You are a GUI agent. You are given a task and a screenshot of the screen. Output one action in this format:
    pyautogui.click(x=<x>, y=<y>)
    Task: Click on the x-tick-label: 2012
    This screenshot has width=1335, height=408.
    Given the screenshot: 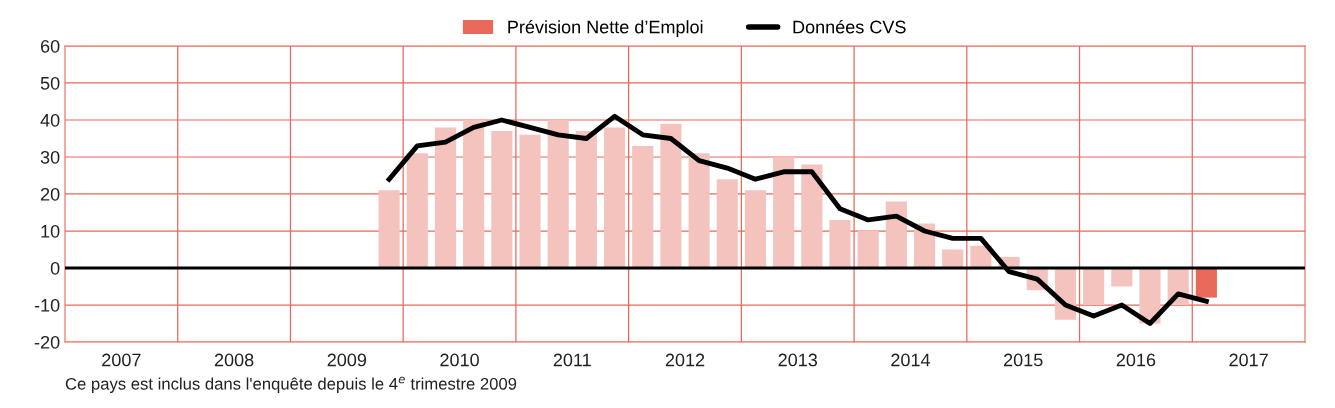 What is the action you would take?
    pyautogui.click(x=685, y=360)
    